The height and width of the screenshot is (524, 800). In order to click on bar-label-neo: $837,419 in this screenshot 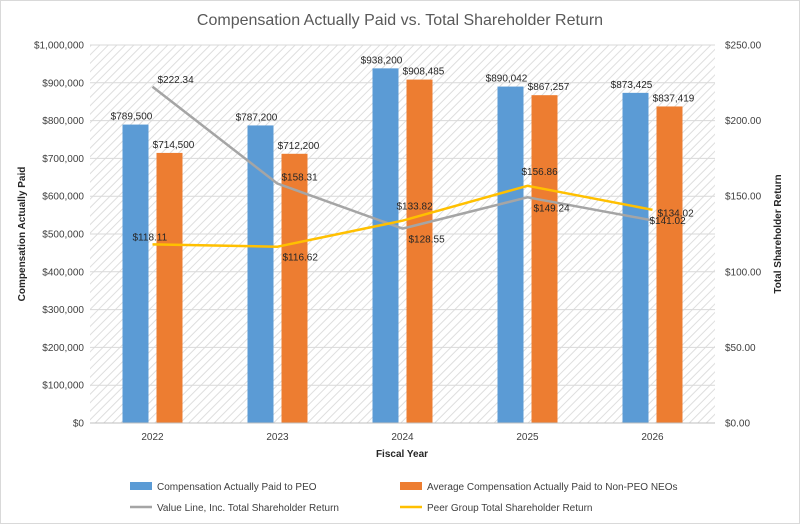, I will do `click(674, 98)`.